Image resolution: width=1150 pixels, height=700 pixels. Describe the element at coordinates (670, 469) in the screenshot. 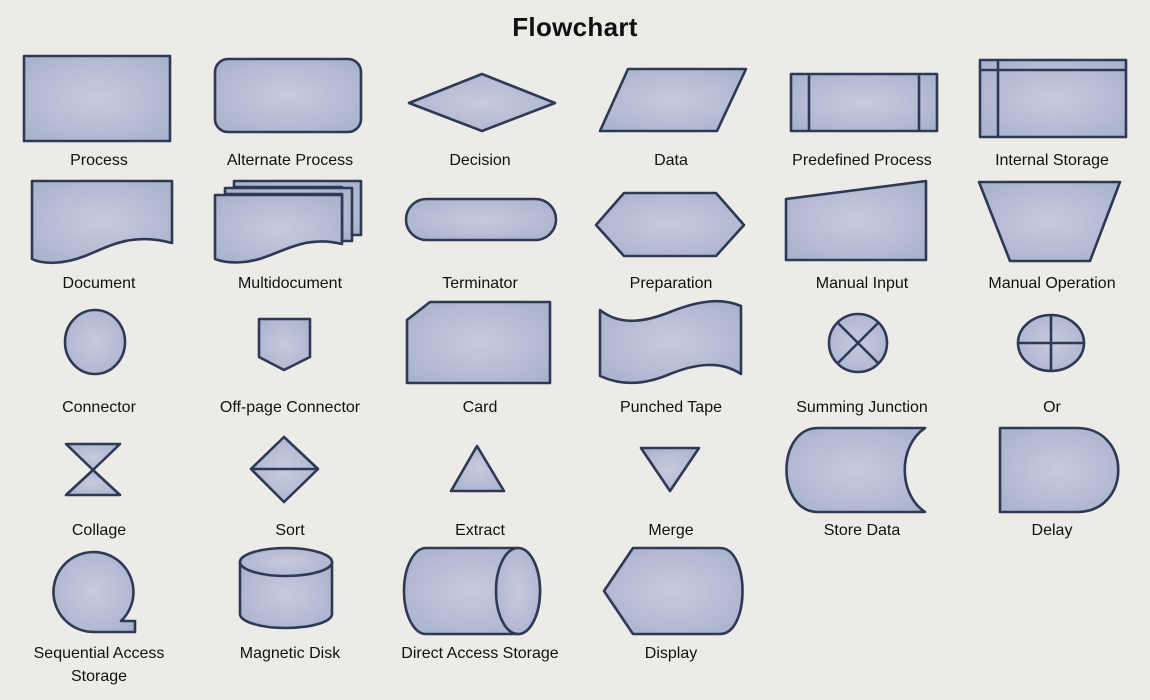

I see `merge-shape` at that location.